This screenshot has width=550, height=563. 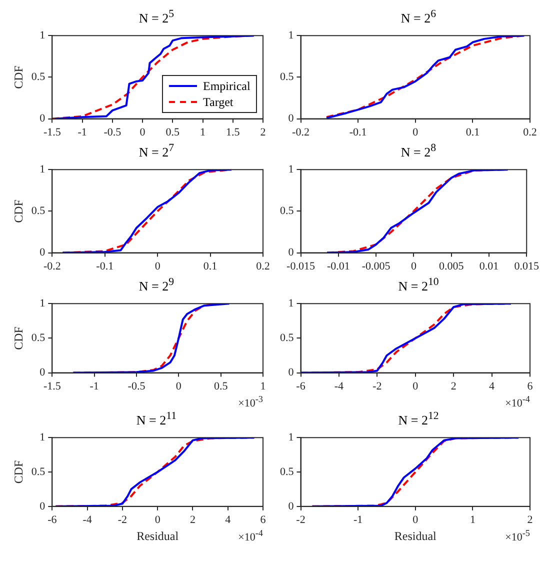 What do you see at coordinates (419, 17) in the screenshot?
I see `chart-title: N = 2$^{6}$` at bounding box center [419, 17].